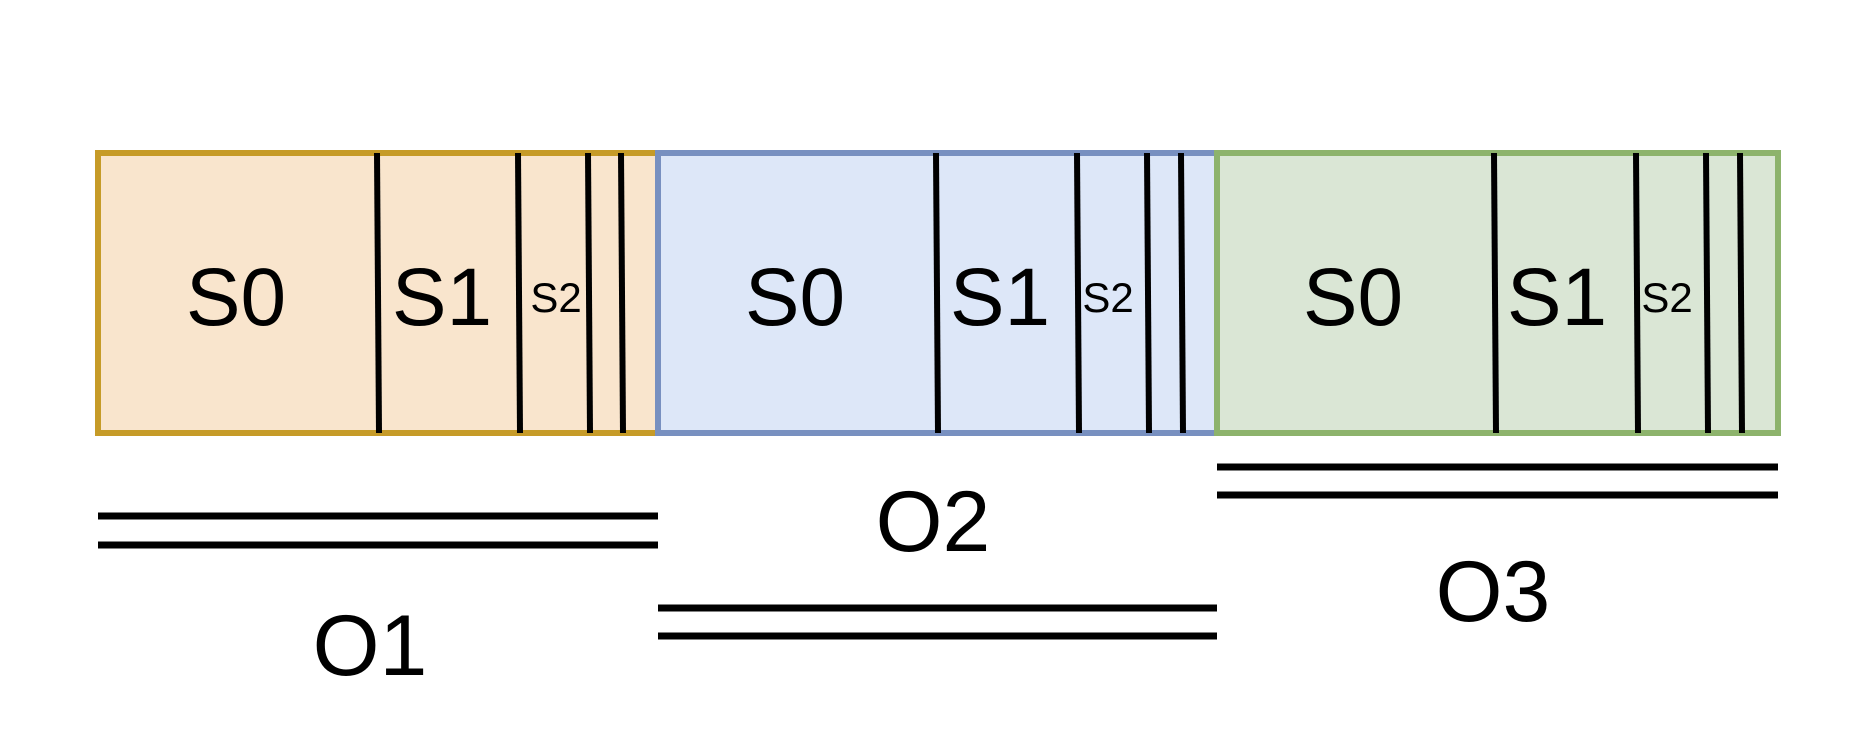  I want to click on block-o2: S0 S1 S2, so click(937, 293).